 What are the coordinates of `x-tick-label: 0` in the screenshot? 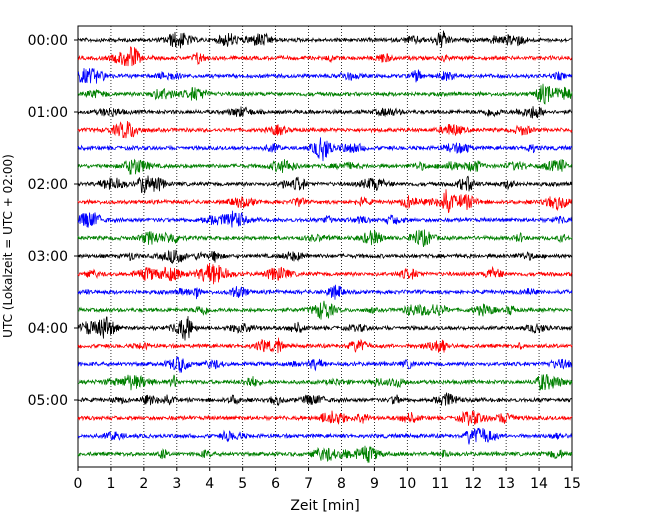 It's located at (78, 484).